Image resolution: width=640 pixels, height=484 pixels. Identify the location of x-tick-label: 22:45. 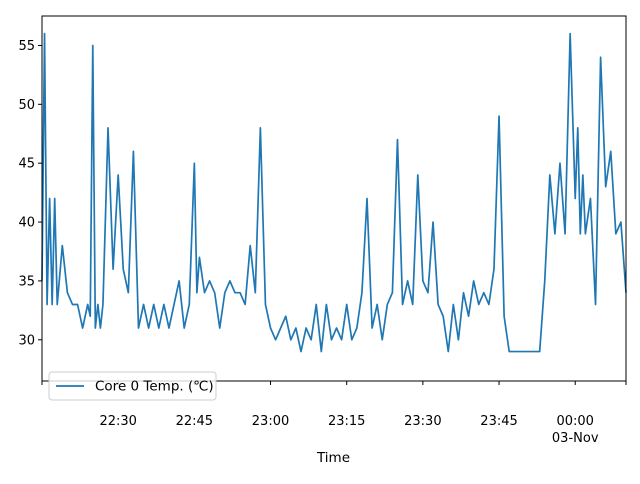
(194, 421).